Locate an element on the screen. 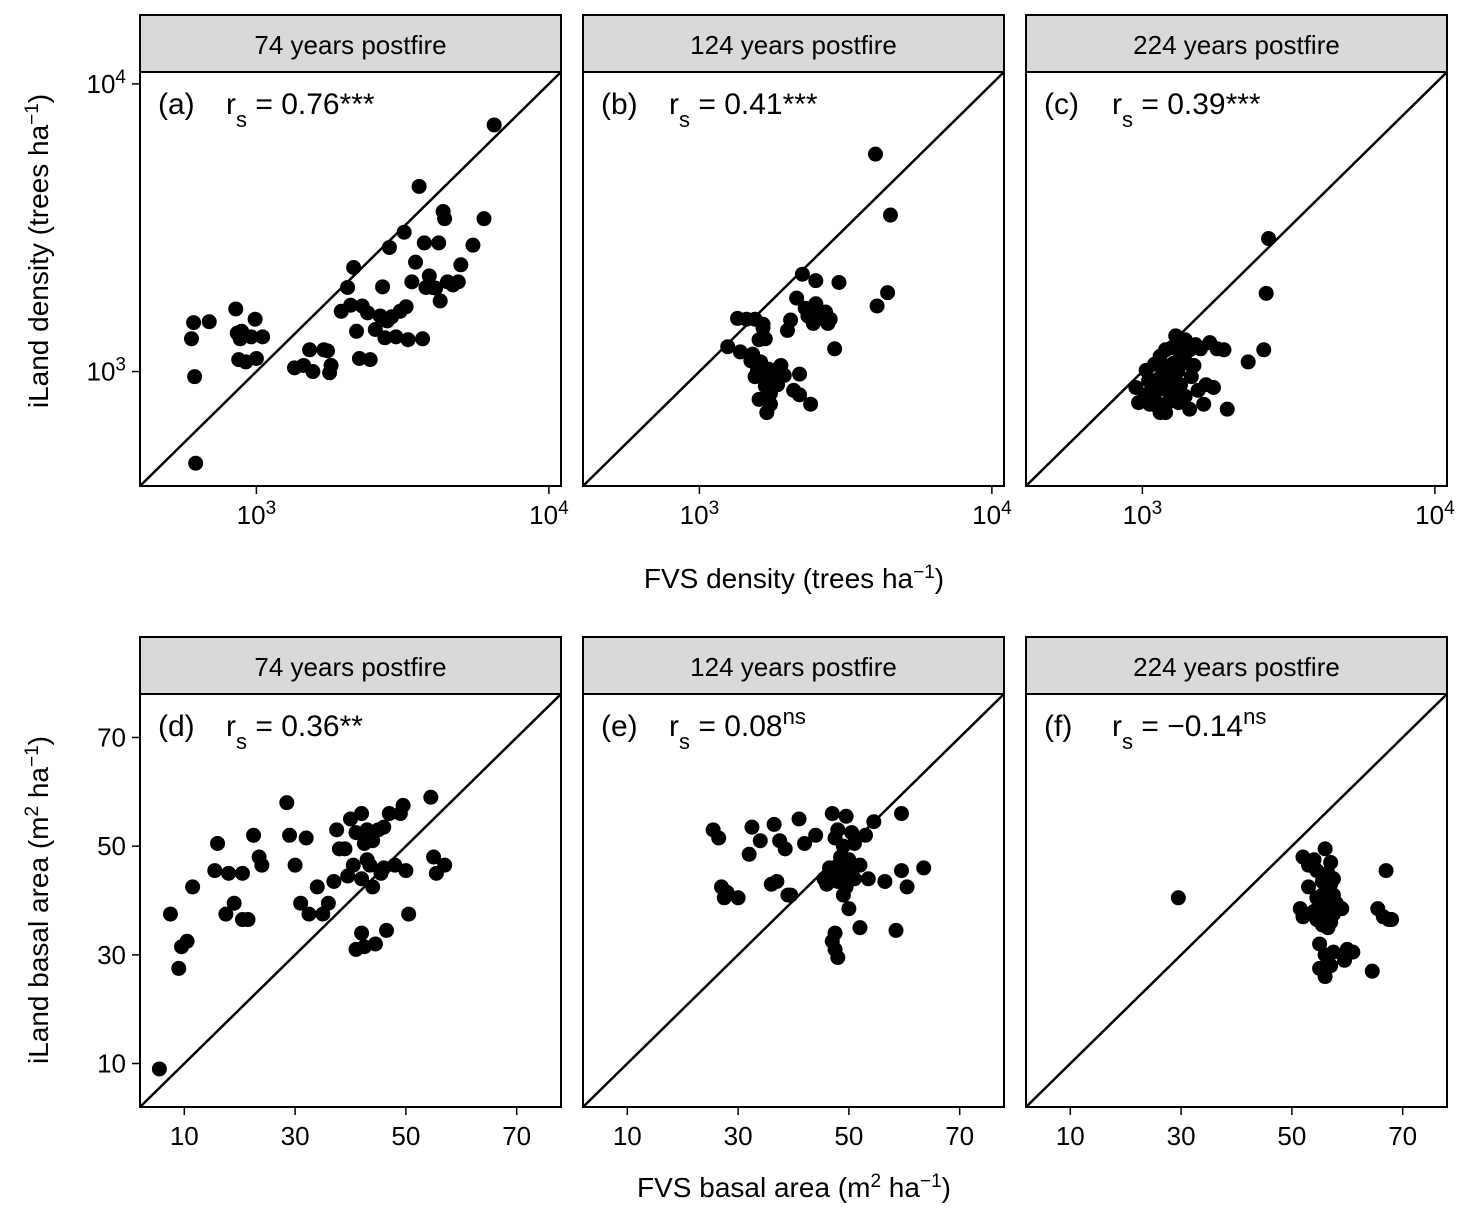  panel-label: (a) is located at coordinates (176, 104).